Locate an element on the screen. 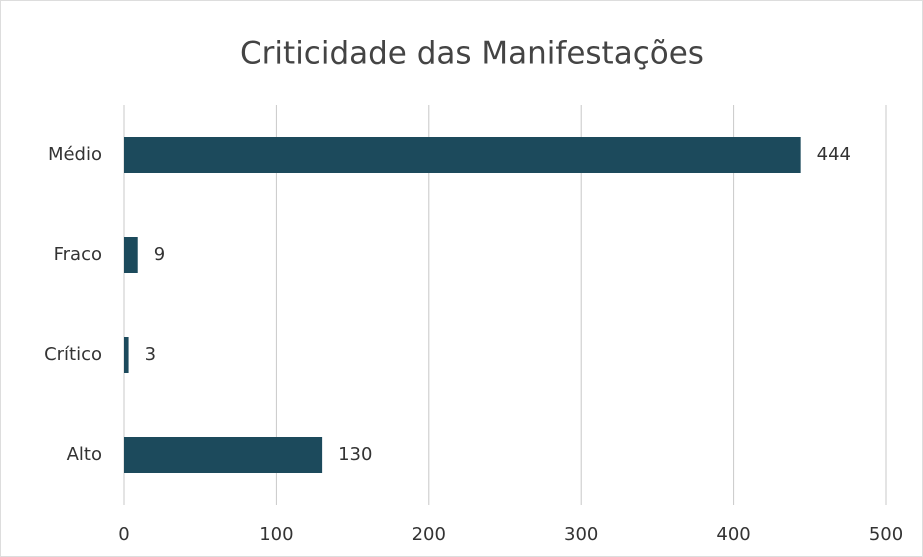 This screenshot has height=557, width=923. x-tick-label: 0 is located at coordinates (123, 534).